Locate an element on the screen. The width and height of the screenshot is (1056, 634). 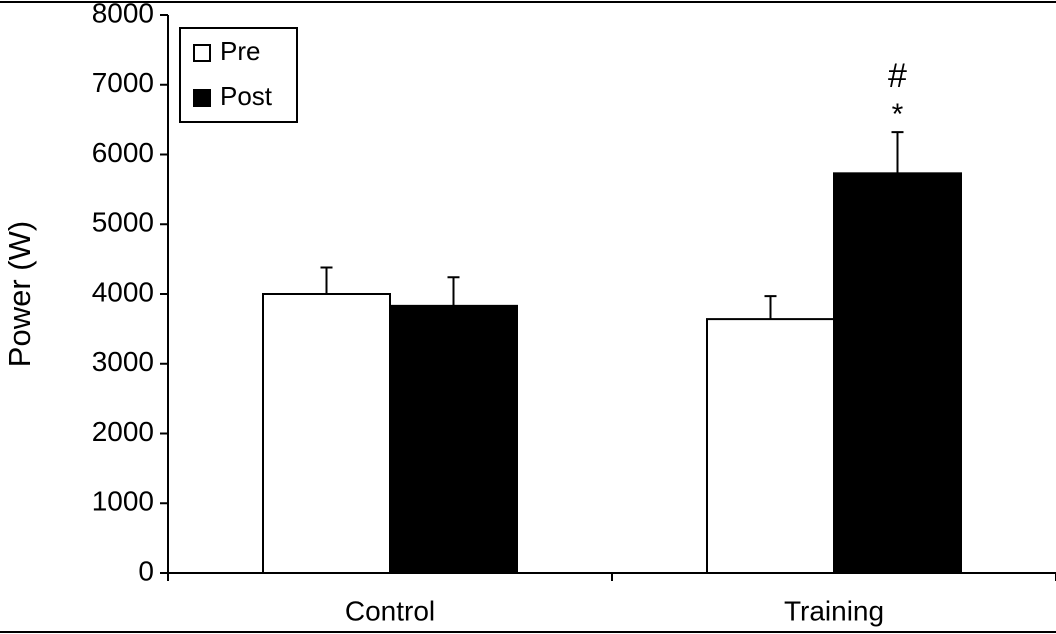
y-tick-label: 7000 is located at coordinates (123, 82).